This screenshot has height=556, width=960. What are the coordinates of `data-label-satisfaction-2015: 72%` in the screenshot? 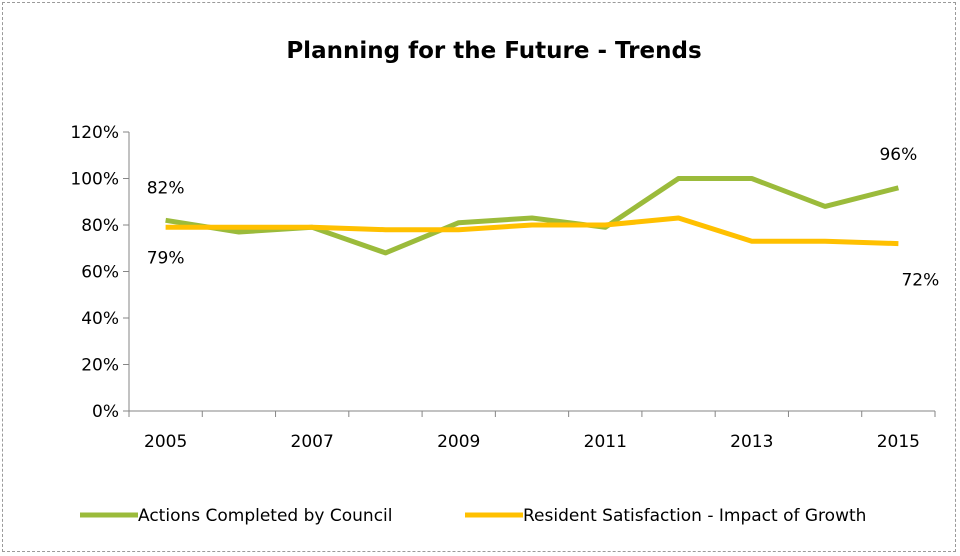 It's located at (920, 281).